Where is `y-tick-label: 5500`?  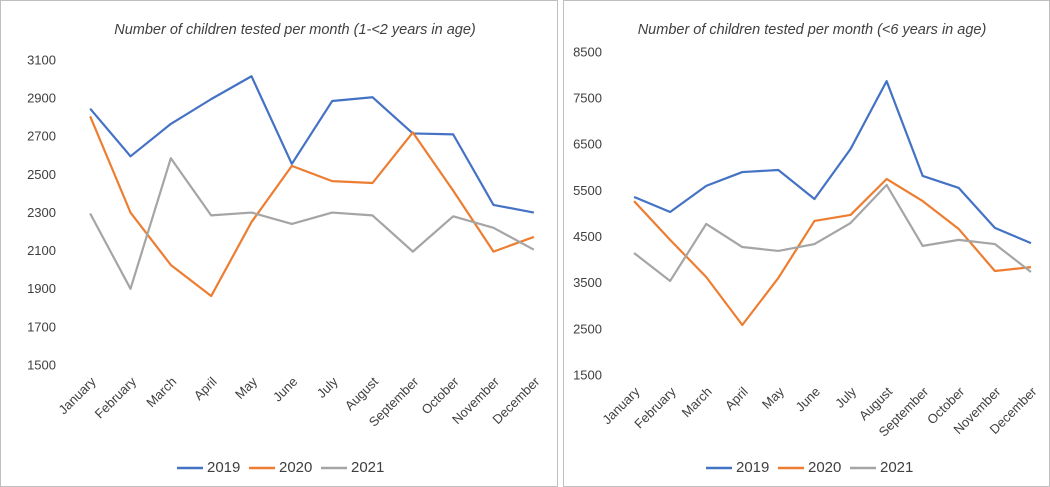
y-tick-label: 5500 is located at coordinates (587, 190).